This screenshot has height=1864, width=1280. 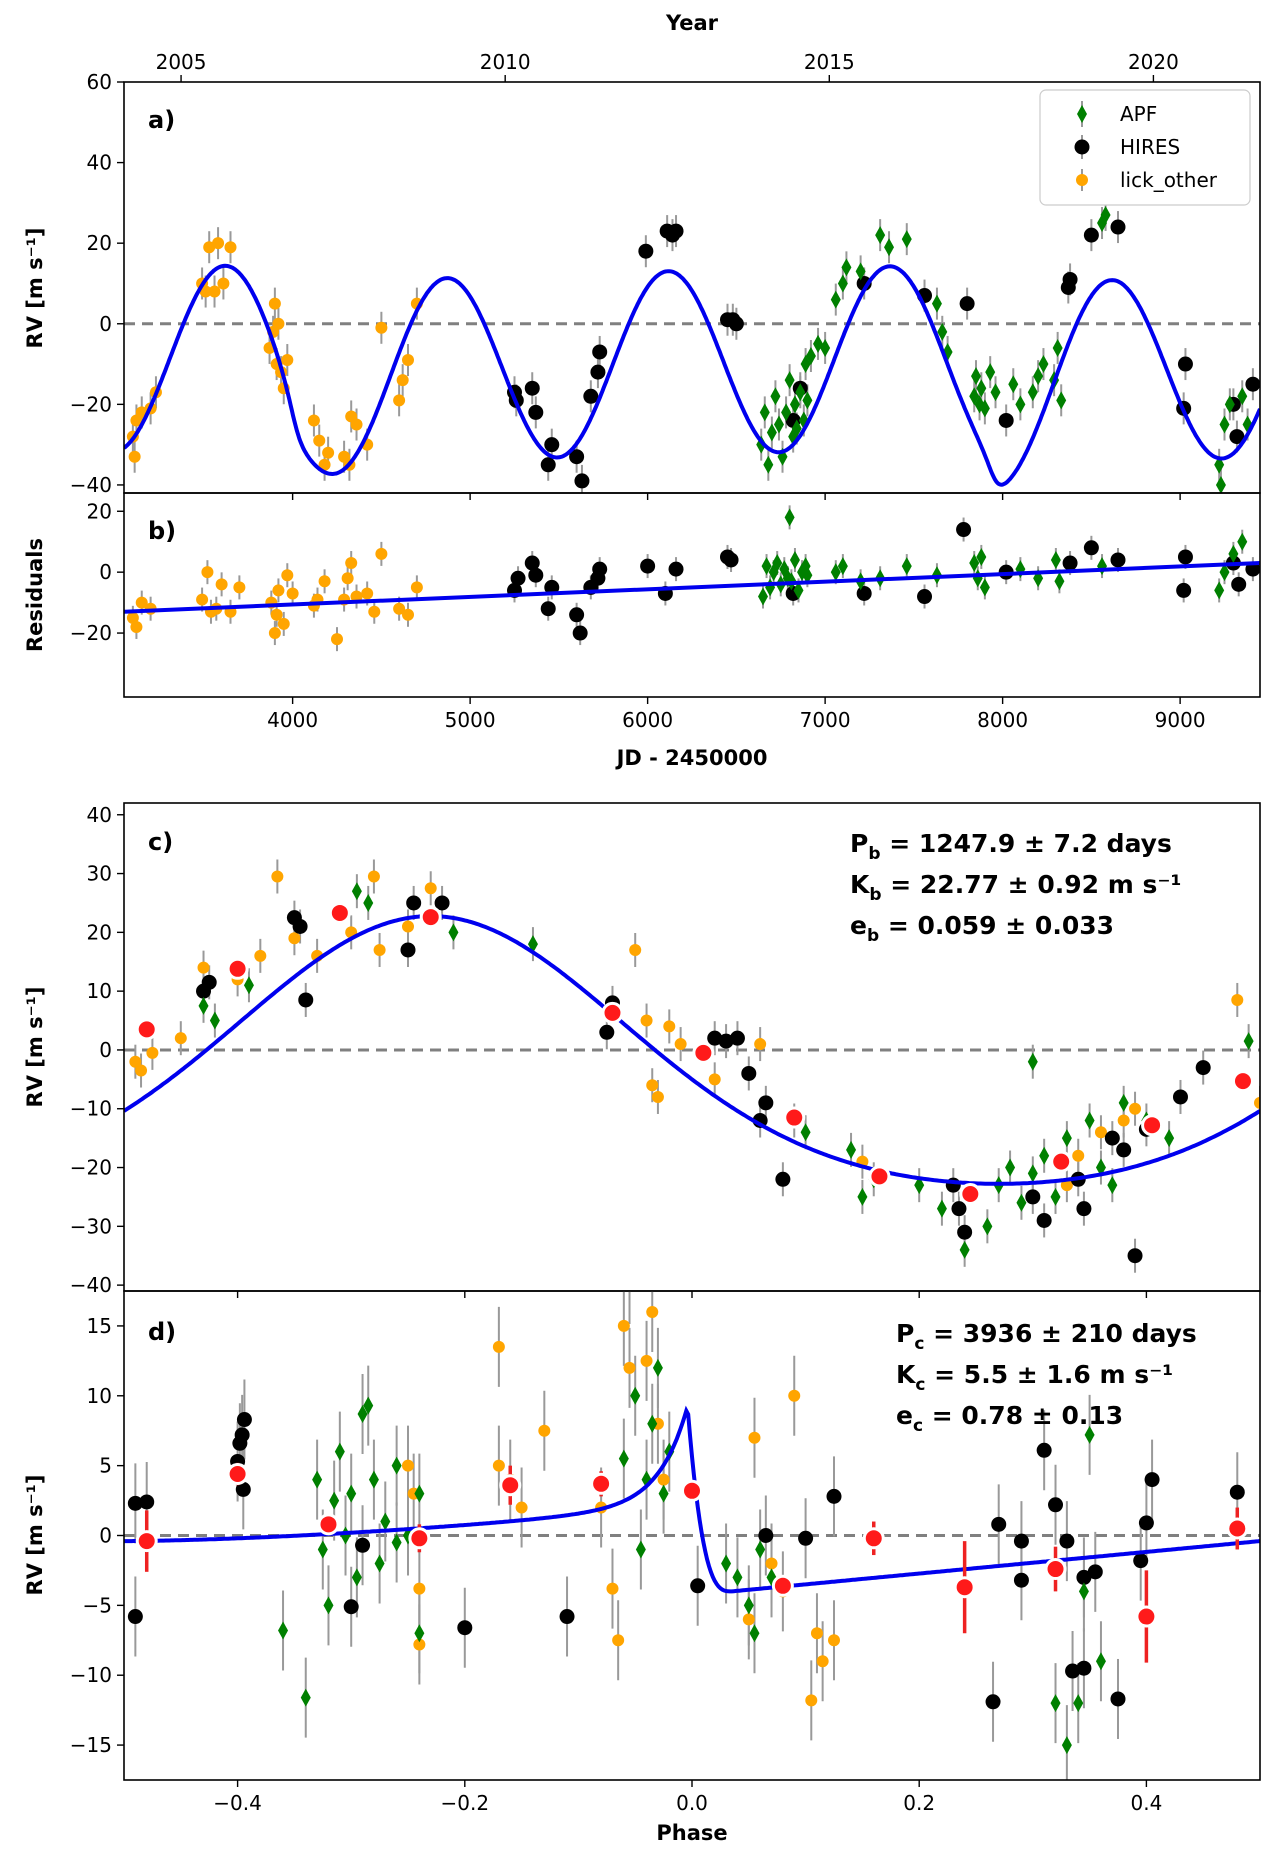 I want to click on top-axis-tick-label: 2015, so click(x=829, y=62).